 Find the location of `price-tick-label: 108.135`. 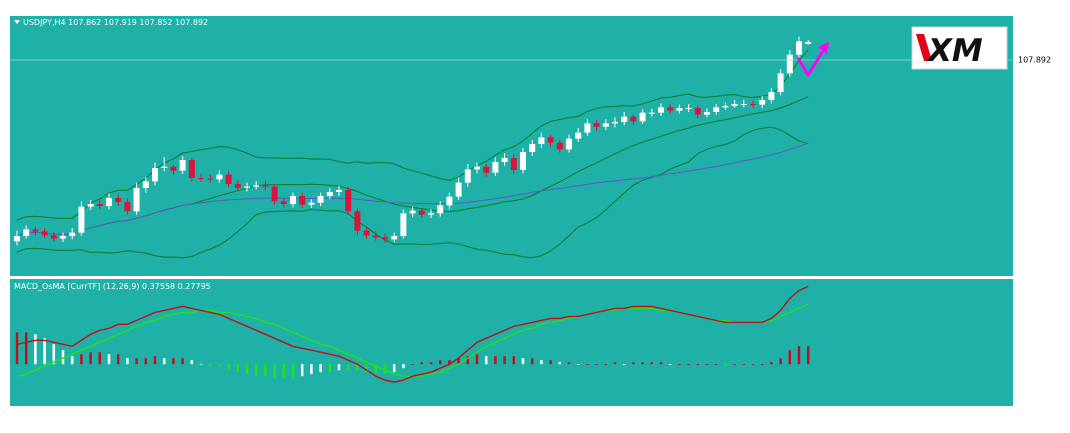

price-tick-label: 108.135 is located at coordinates (1036, 26).